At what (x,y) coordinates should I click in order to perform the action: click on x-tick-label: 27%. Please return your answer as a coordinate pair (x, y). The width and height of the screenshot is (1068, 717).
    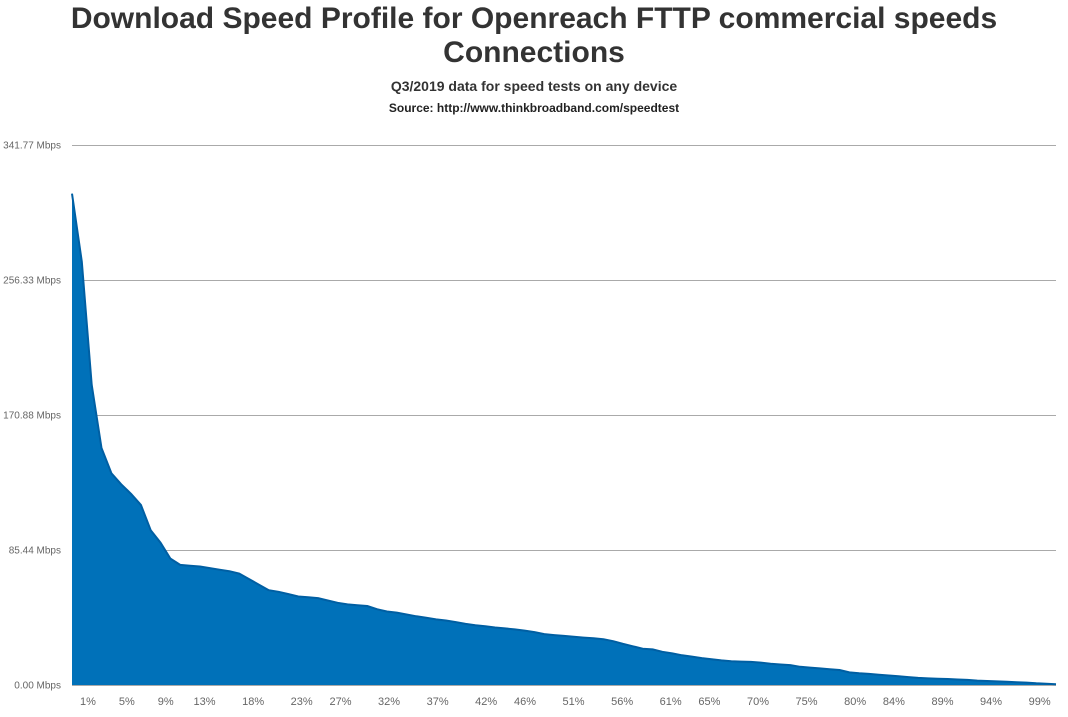
    Looking at the image, I should click on (340, 702).